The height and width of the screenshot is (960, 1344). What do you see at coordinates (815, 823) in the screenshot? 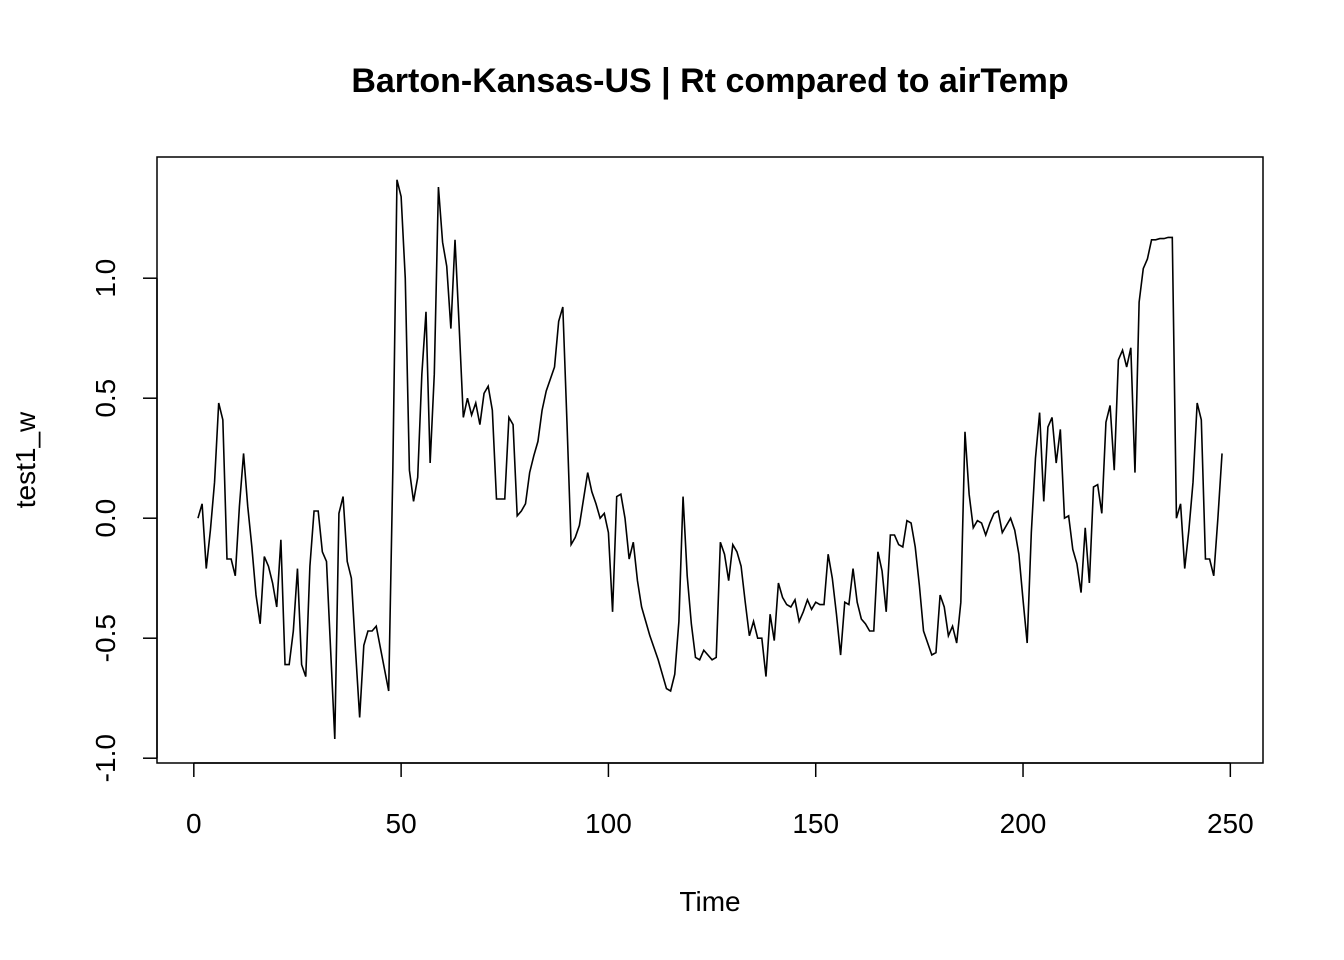
I see `x-tick-label: 150` at bounding box center [815, 823].